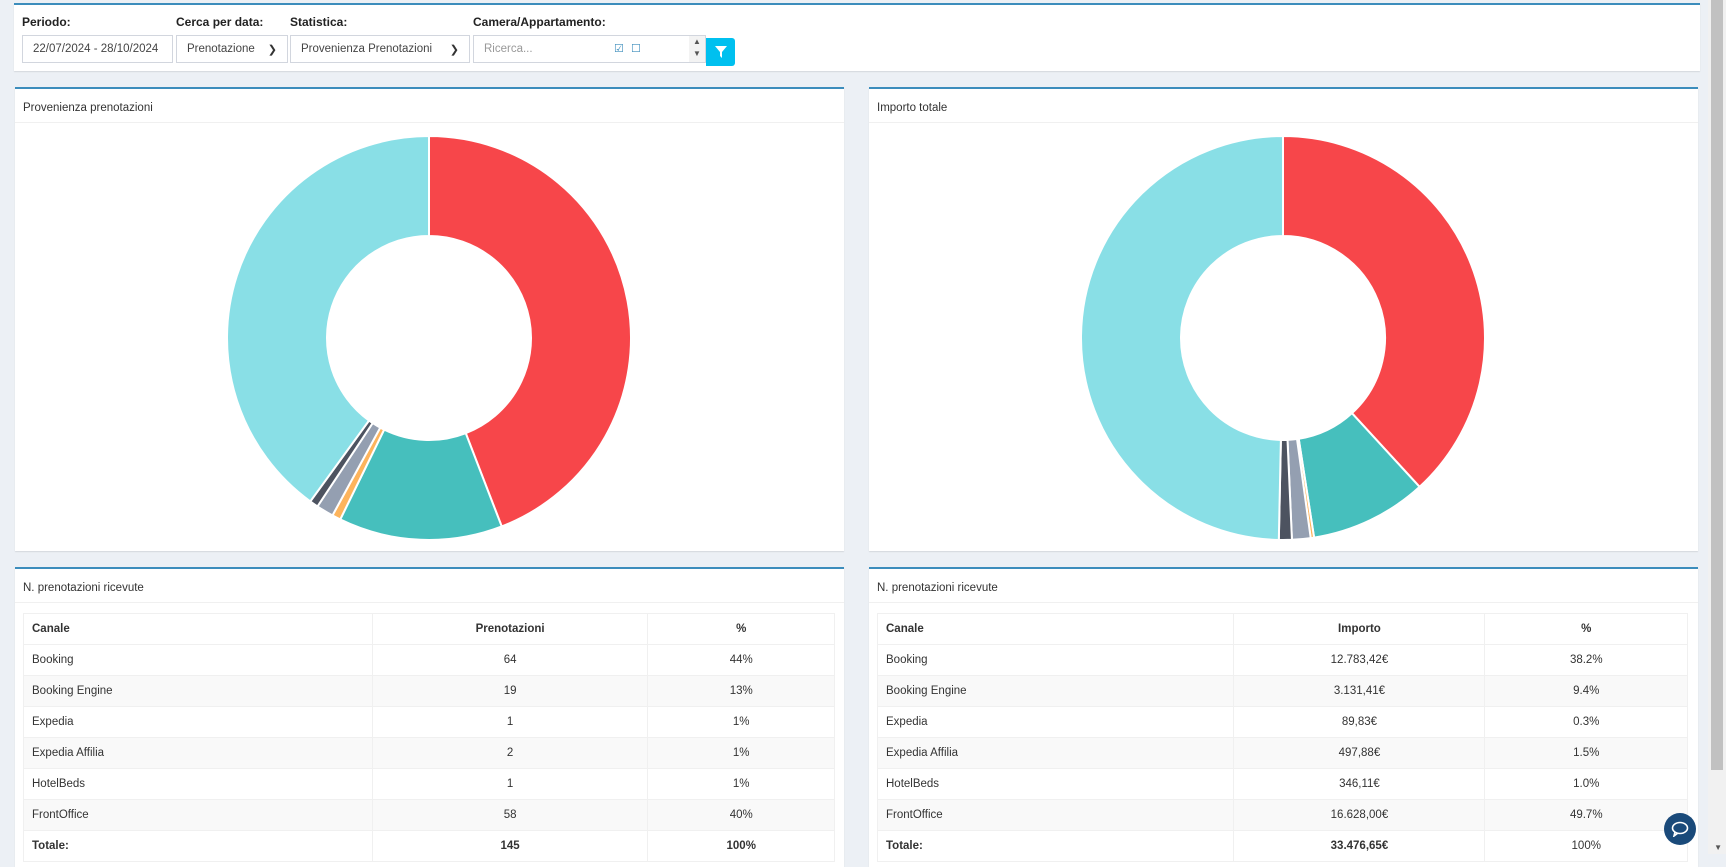 The image size is (1726, 867). Describe the element at coordinates (1586, 691) in the screenshot. I see `table-cell: 9.4%` at that location.